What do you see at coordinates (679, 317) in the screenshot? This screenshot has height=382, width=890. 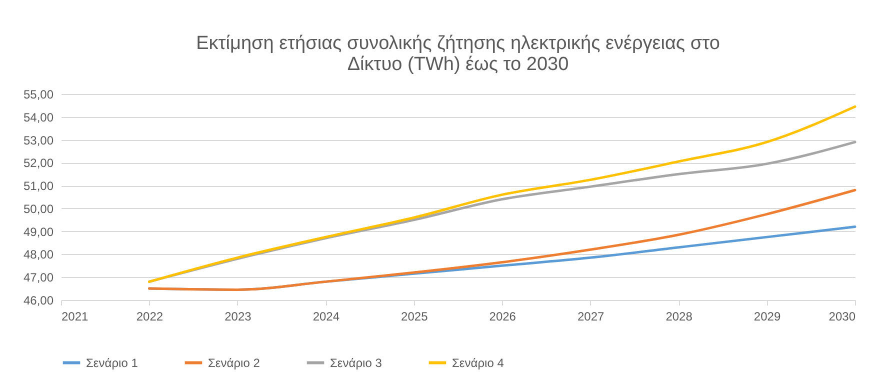 I see `x-tick-label: 2028` at bounding box center [679, 317].